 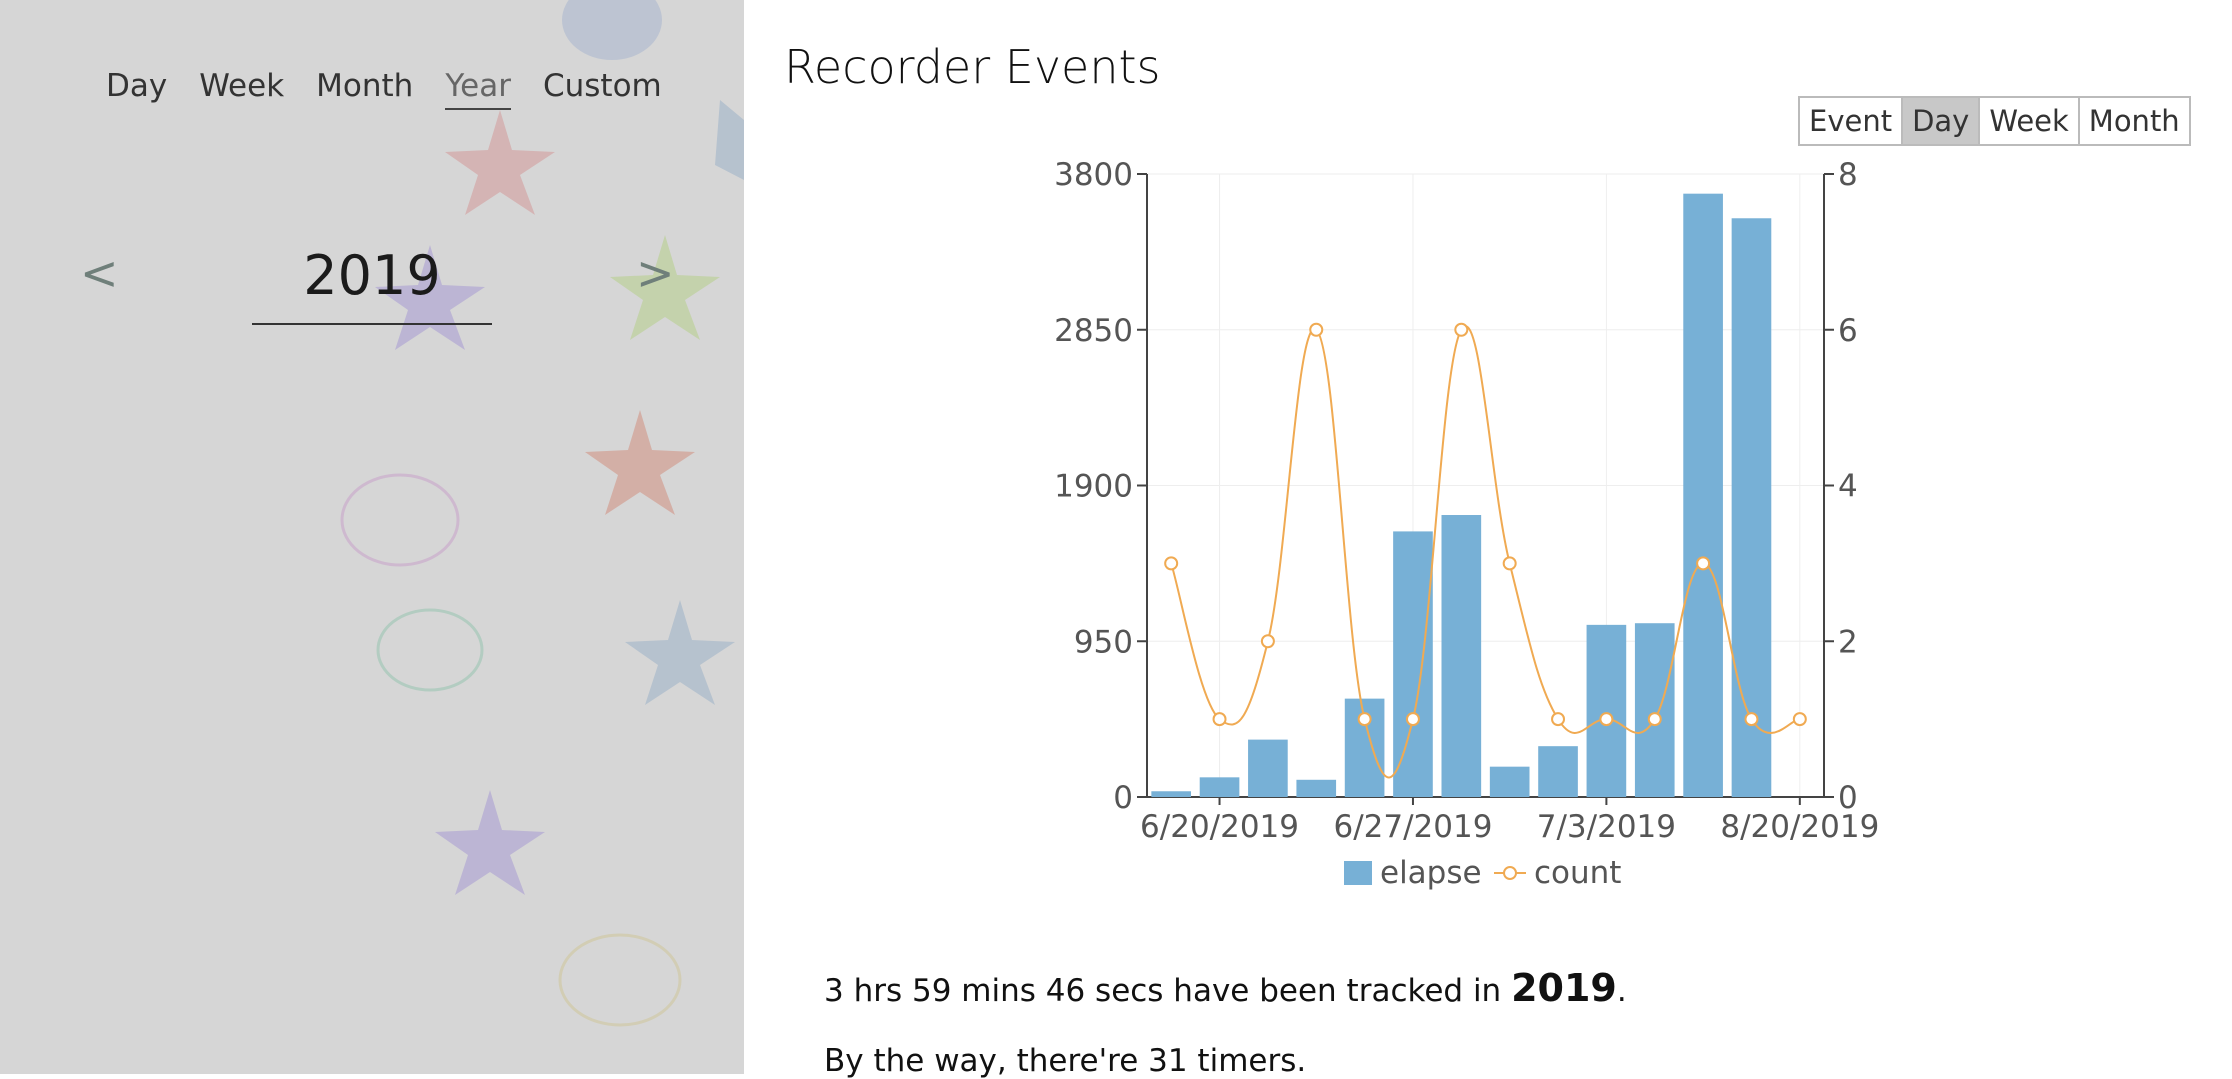 What do you see at coordinates (2134, 121) in the screenshot?
I see `granularity-month-button: Month` at bounding box center [2134, 121].